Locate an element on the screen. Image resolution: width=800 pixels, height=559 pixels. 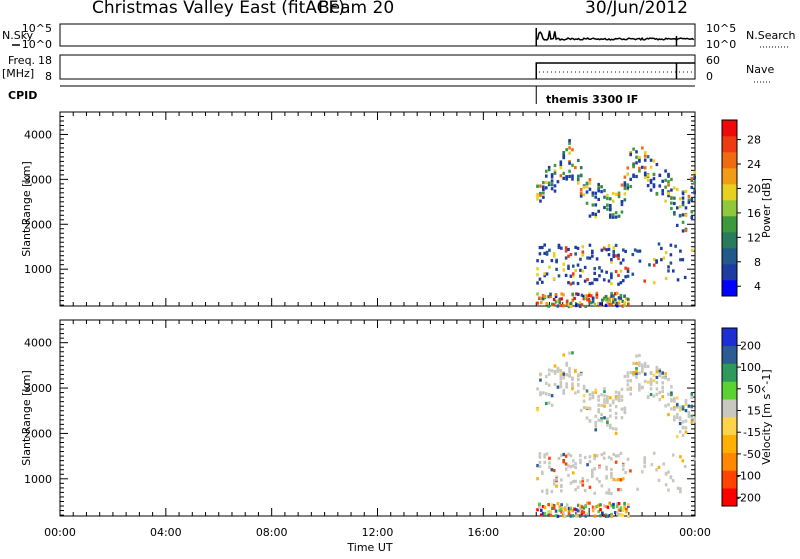
x-tick-label: 00:00 is located at coordinates (60, 532).